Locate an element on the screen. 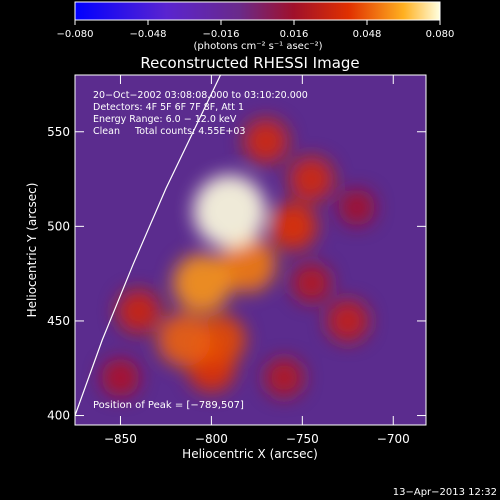 This screenshot has height=500, width=500. timestamp: 13−Apr−2013 12:32 is located at coordinates (445, 492).